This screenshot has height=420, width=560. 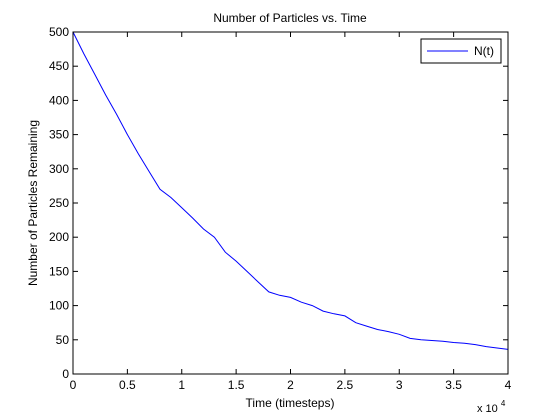 What do you see at coordinates (503, 403) in the screenshot?
I see `x-axis-multiplier-exponent: 4` at bounding box center [503, 403].